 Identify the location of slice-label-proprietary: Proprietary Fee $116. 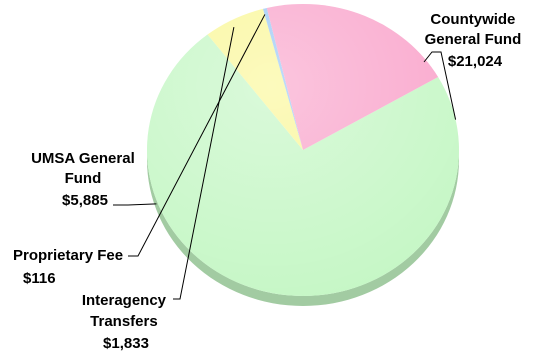
(70, 267).